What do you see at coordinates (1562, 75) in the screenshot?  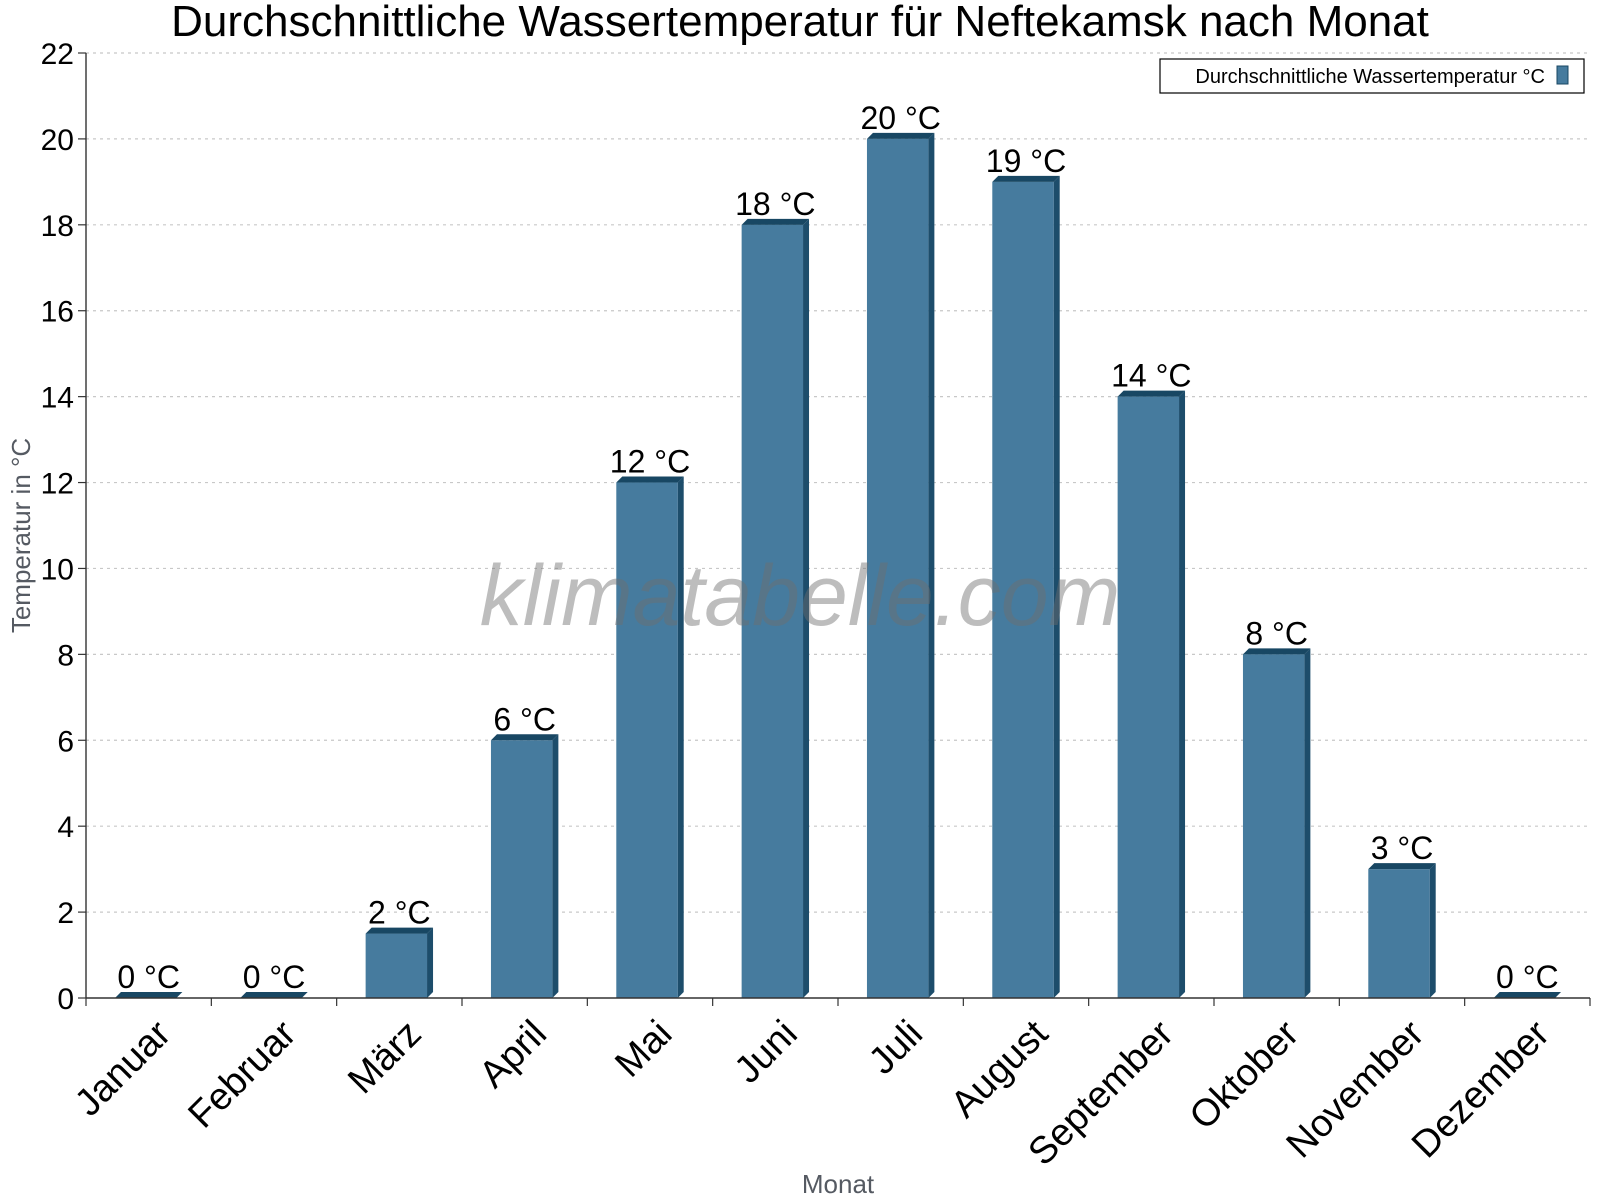 I see `legend-swatch` at bounding box center [1562, 75].